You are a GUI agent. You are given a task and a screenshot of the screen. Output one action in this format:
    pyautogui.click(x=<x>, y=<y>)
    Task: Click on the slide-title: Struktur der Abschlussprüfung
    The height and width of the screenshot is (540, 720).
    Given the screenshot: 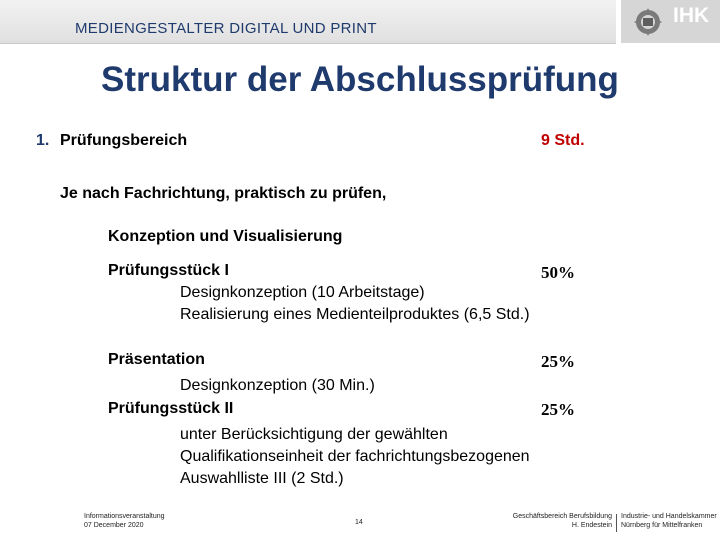 What is the action you would take?
    pyautogui.click(x=360, y=79)
    